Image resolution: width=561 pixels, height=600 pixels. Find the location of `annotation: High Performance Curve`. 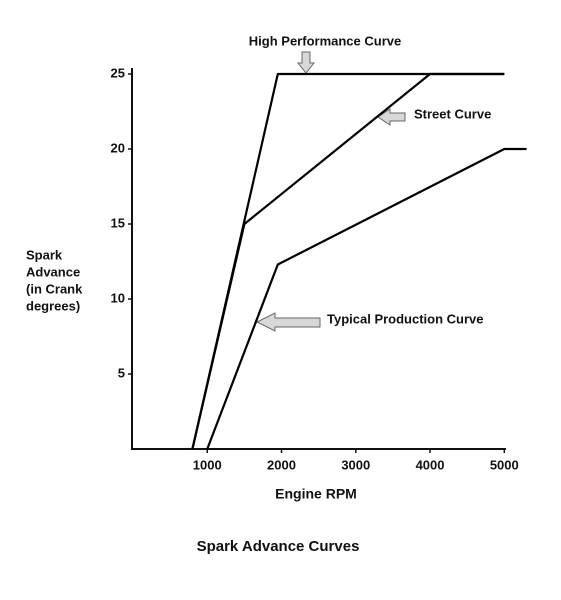

annotation: High Performance Curve is located at coordinates (325, 40).